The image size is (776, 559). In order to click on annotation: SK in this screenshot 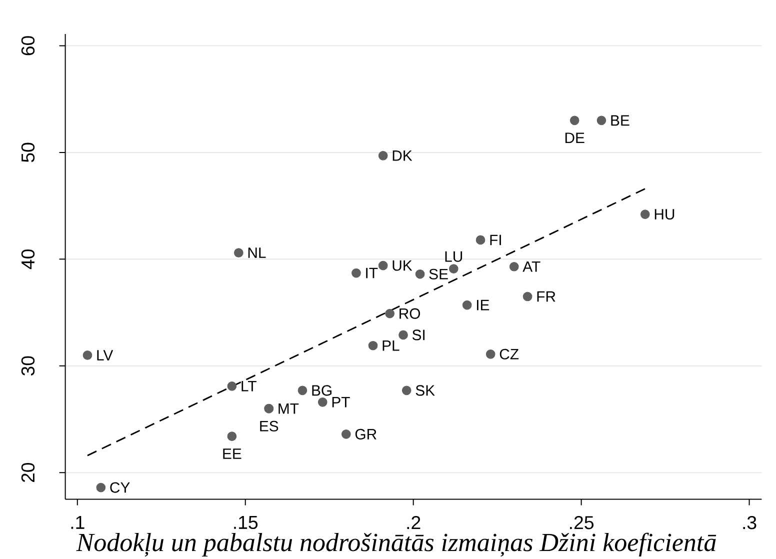, I will do `click(425, 390)`.